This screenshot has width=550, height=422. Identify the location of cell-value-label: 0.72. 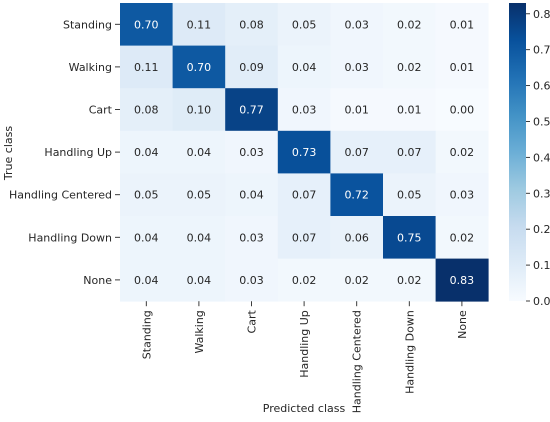
(356, 195).